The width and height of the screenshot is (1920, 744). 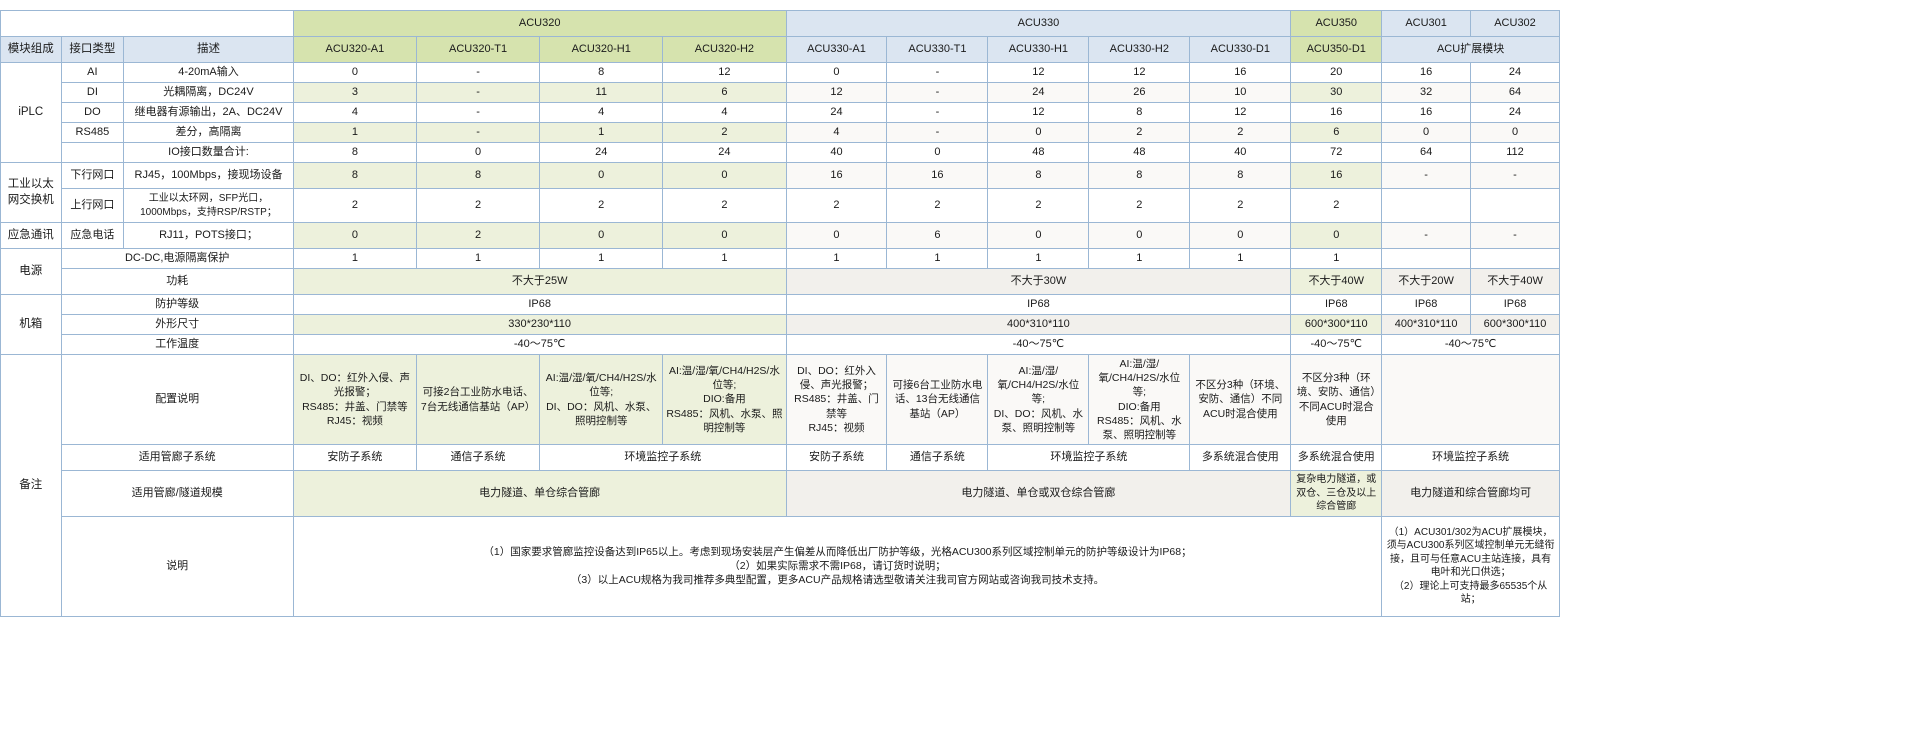 I want to click on sub-acu320-a1: 安防子系统, so click(x=354, y=458).